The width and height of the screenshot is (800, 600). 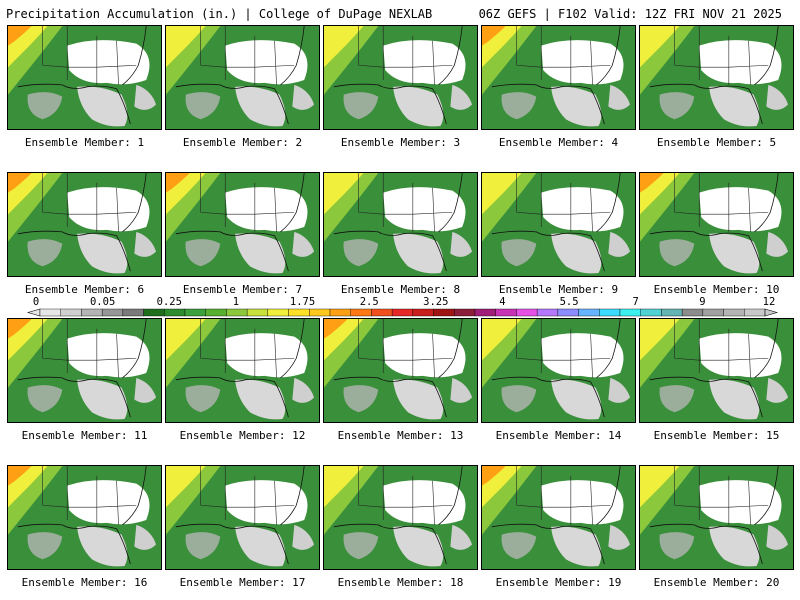 What do you see at coordinates (502, 302) in the screenshot?
I see `colorbar-tick-label: 4` at bounding box center [502, 302].